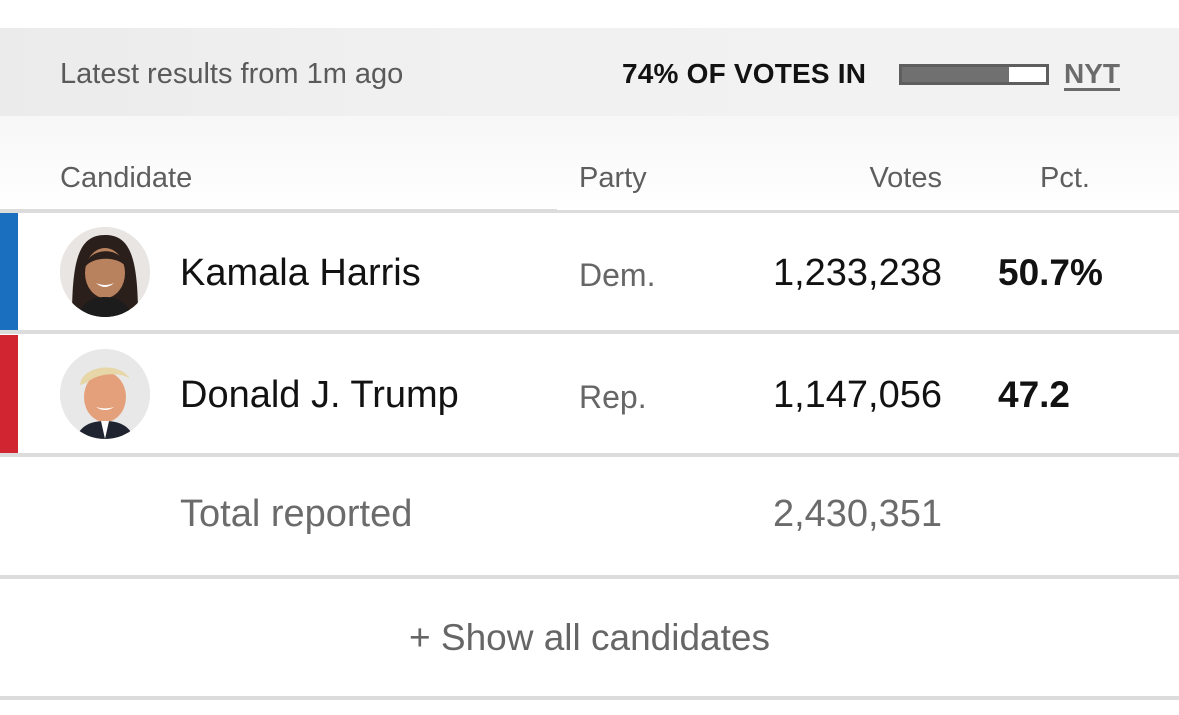  I want to click on table-header-background, so click(589, 164).